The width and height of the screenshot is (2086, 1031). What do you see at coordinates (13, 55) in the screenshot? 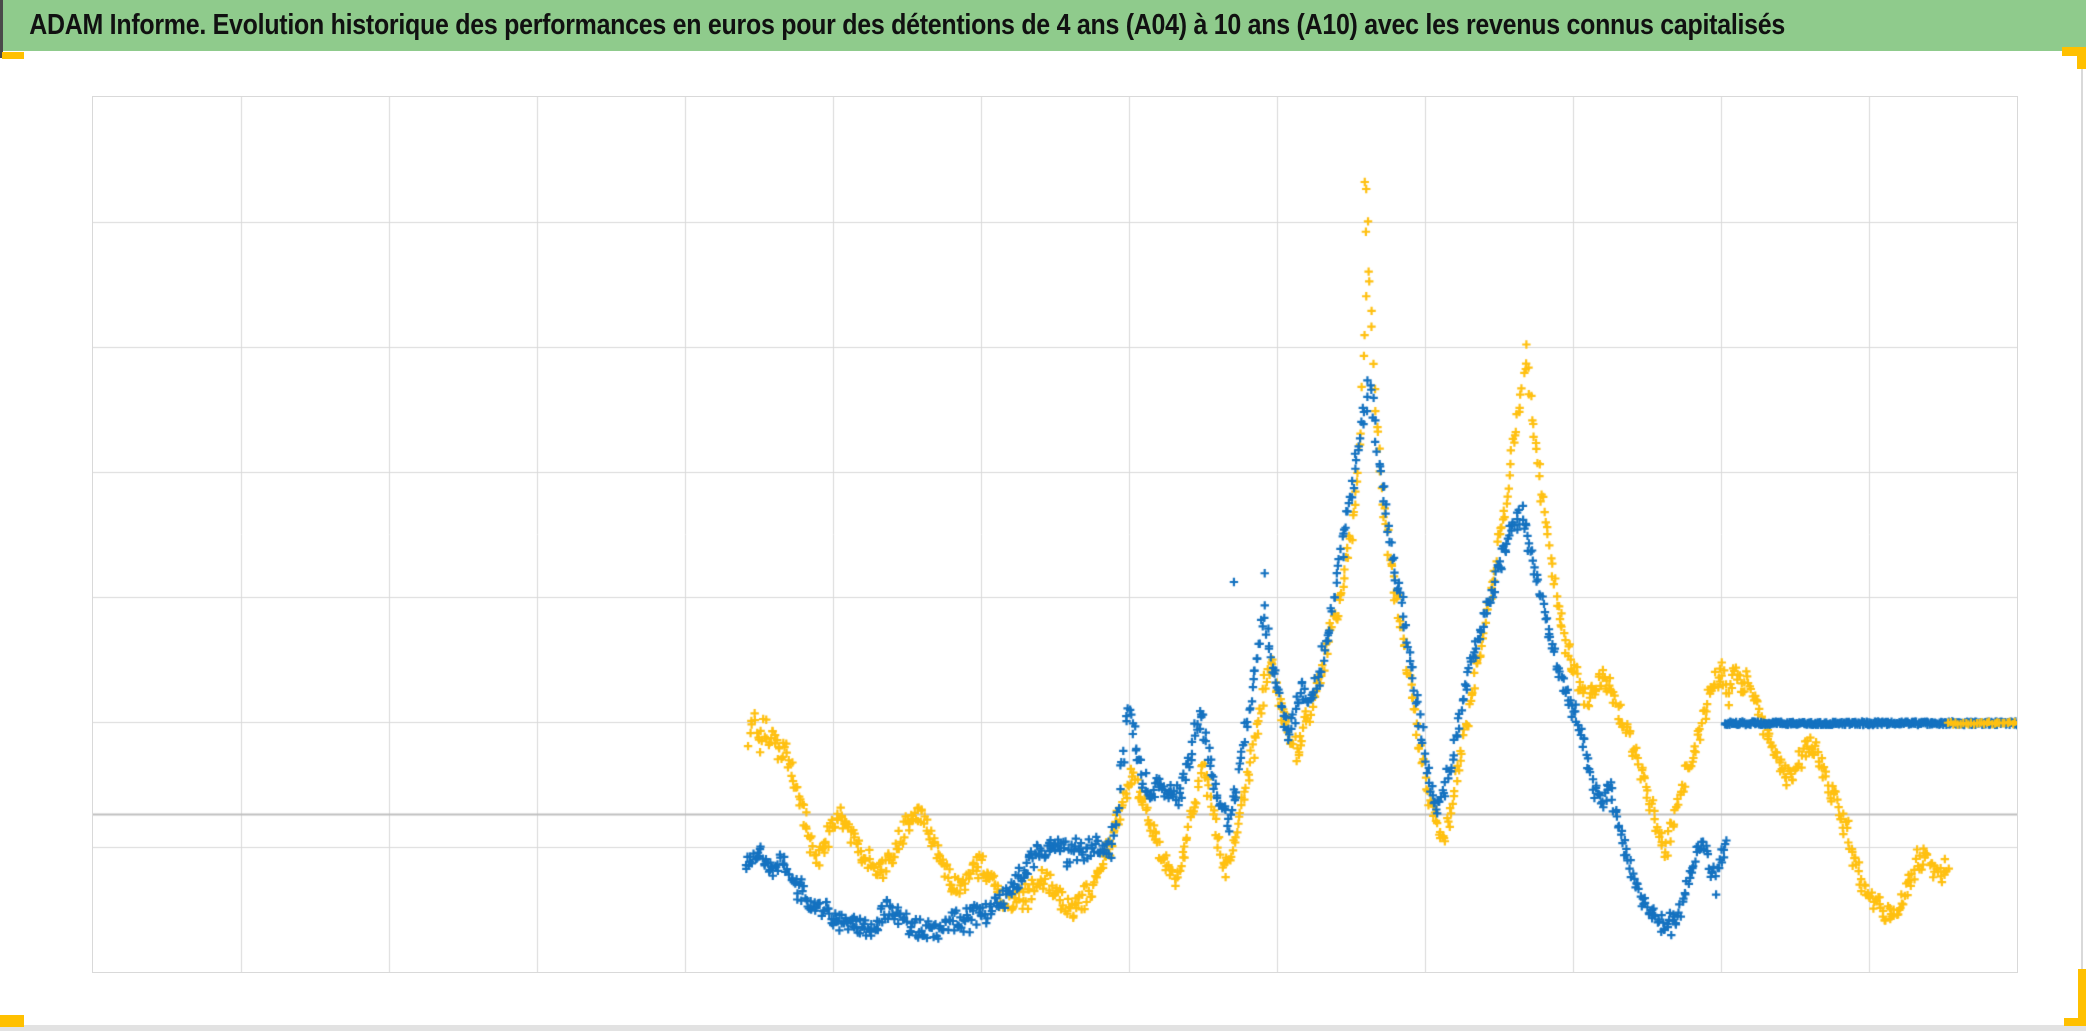
I see `selection-corner-top-left` at bounding box center [13, 55].